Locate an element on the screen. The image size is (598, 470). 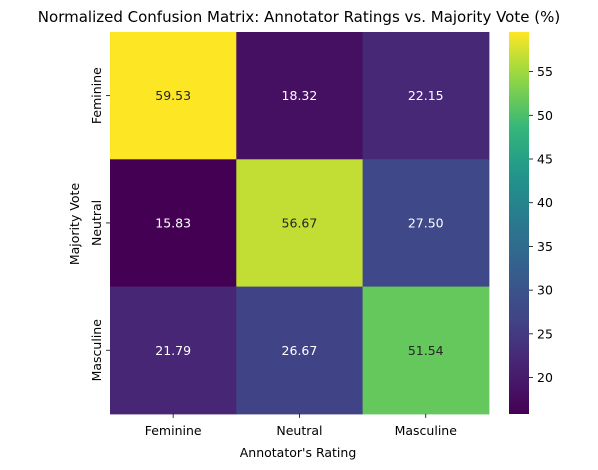
colorbar-tick-label: 30 is located at coordinates (545, 290).